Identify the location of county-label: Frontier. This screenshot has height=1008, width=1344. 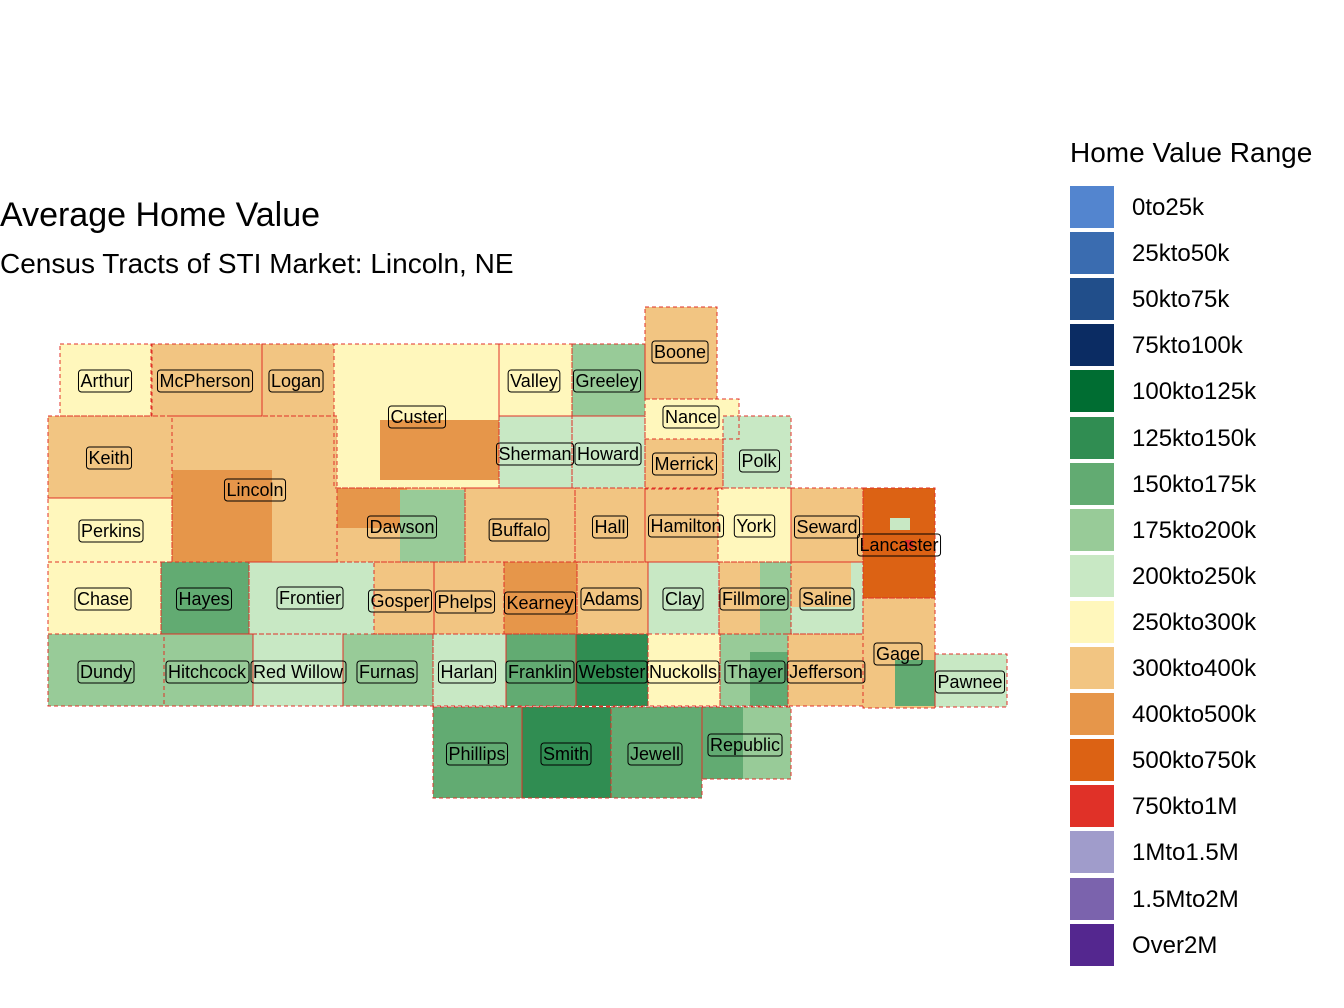
(310, 598).